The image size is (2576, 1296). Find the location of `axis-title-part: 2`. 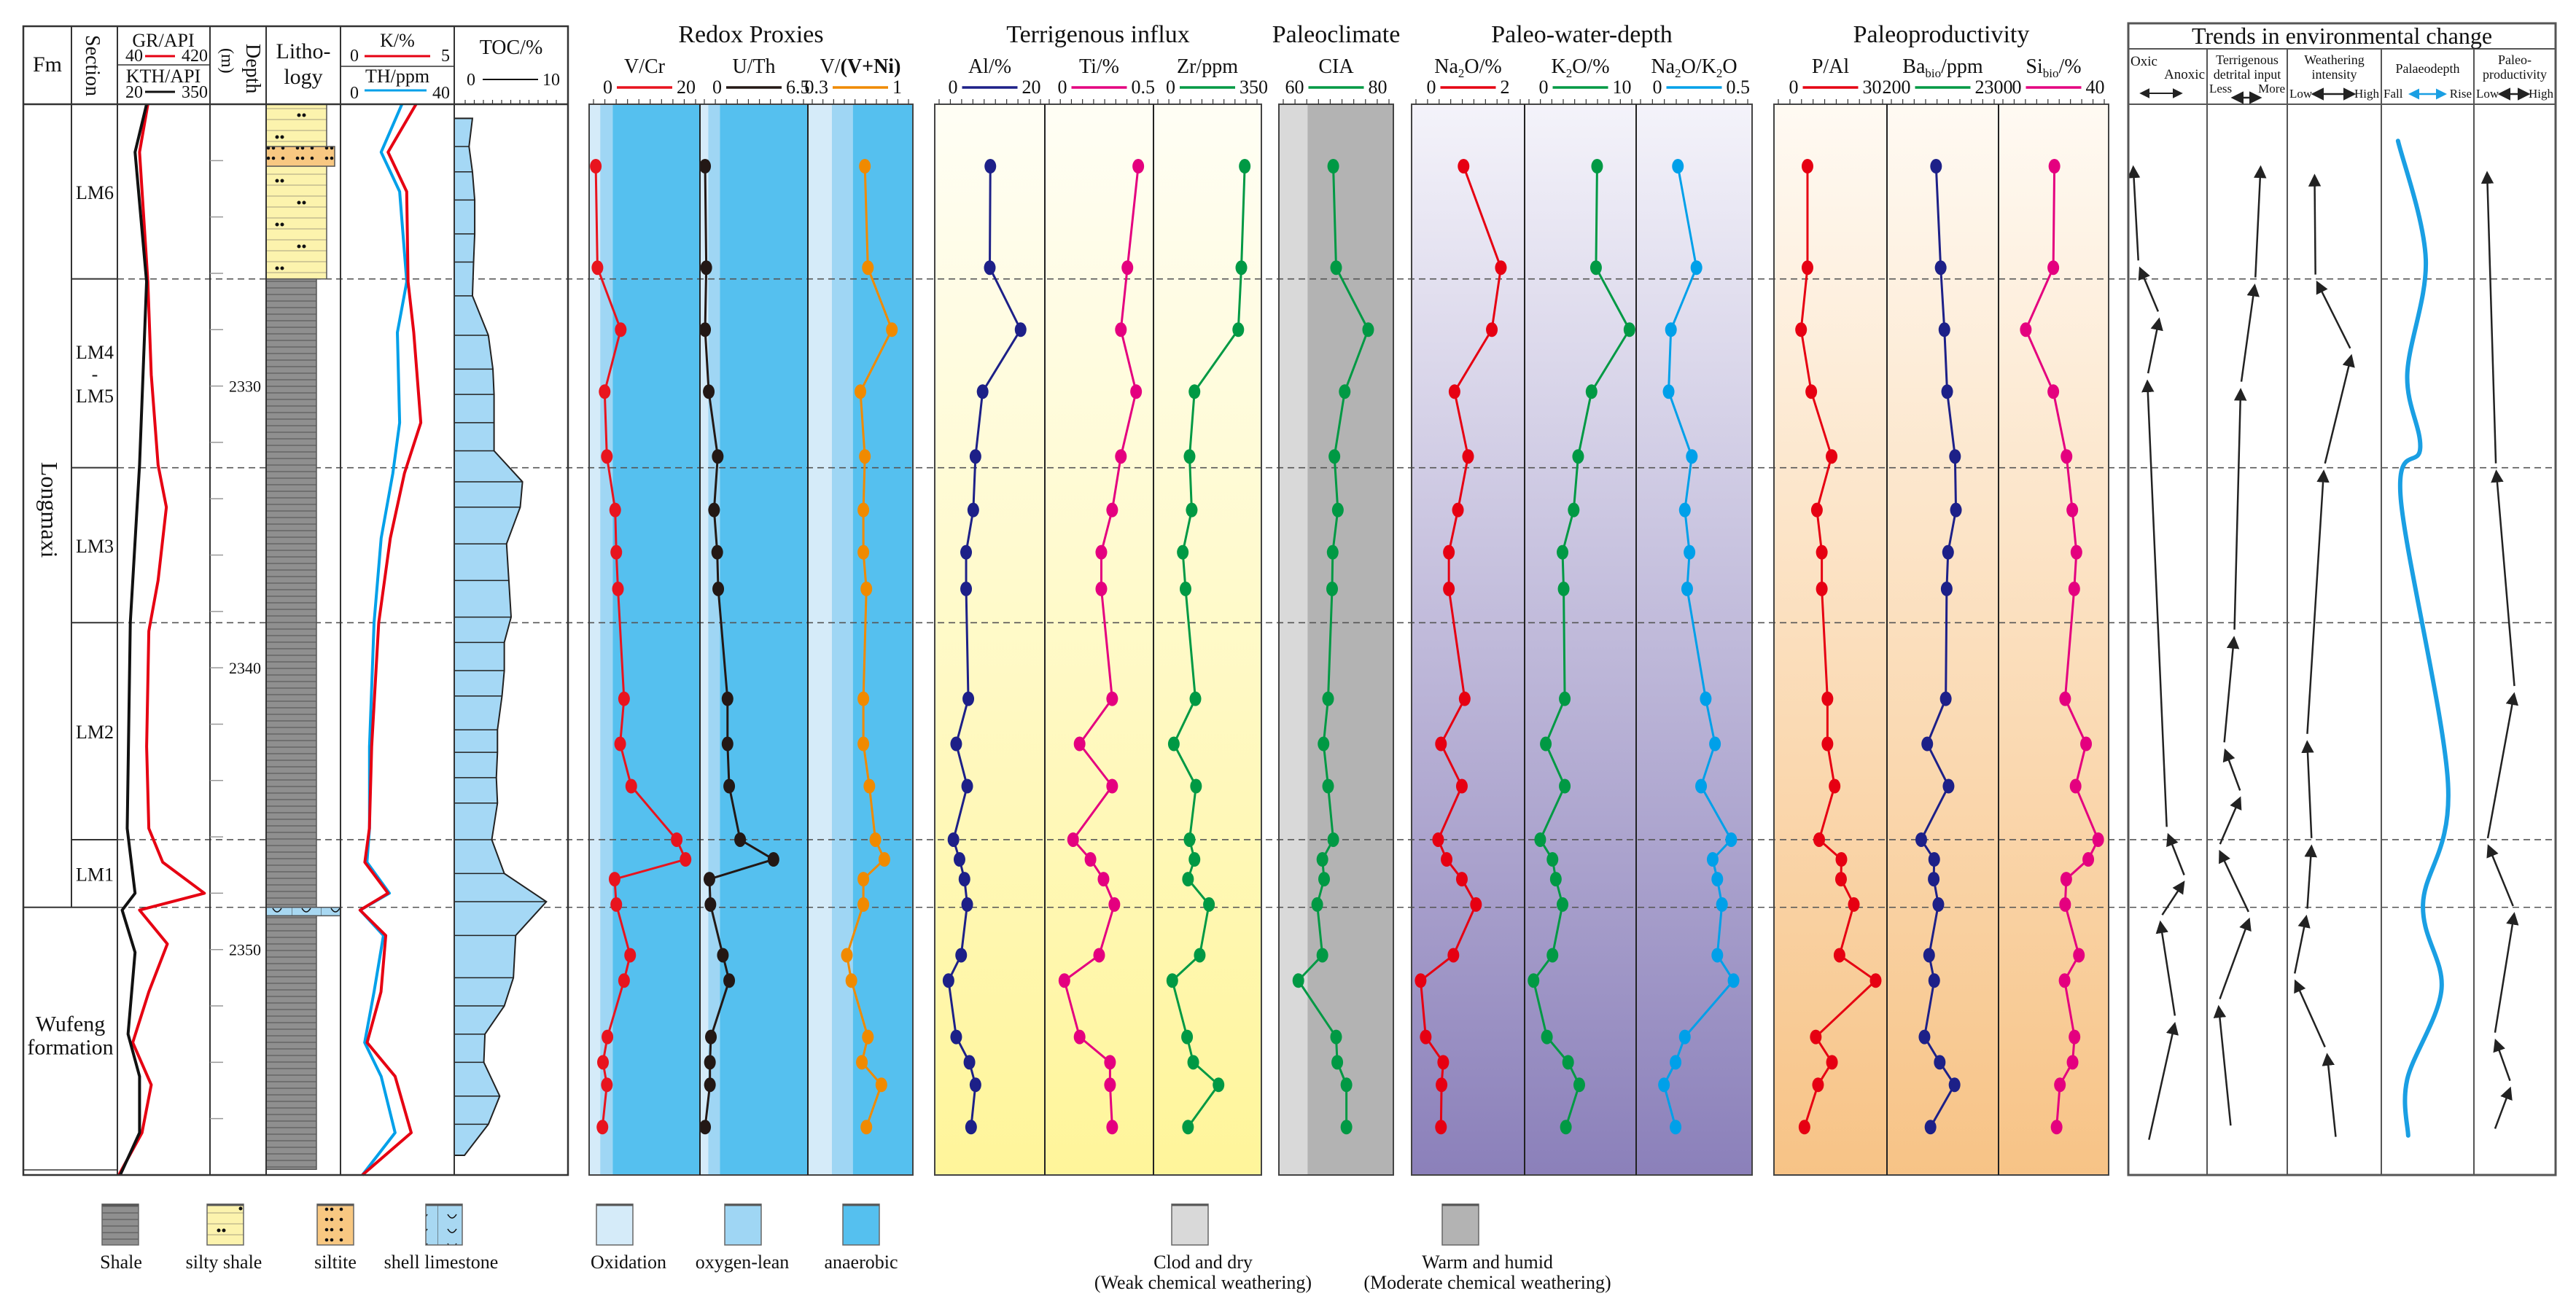

axis-title-part: 2 is located at coordinates (1461, 73).